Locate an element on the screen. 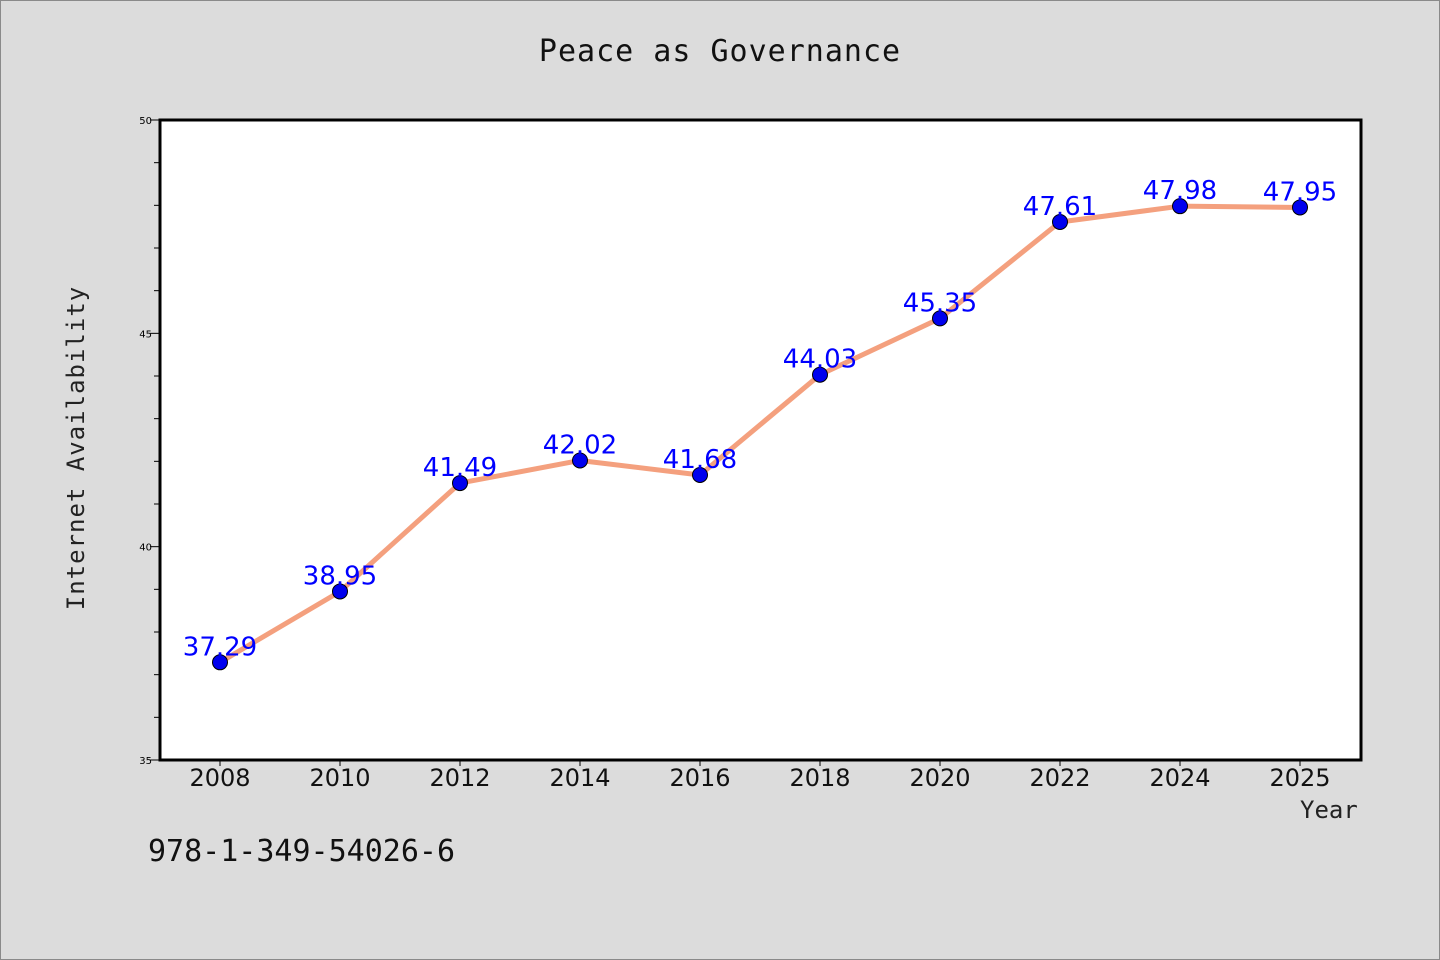 This screenshot has width=1440, height=960. data-label: 47.61 is located at coordinates (1060, 207).